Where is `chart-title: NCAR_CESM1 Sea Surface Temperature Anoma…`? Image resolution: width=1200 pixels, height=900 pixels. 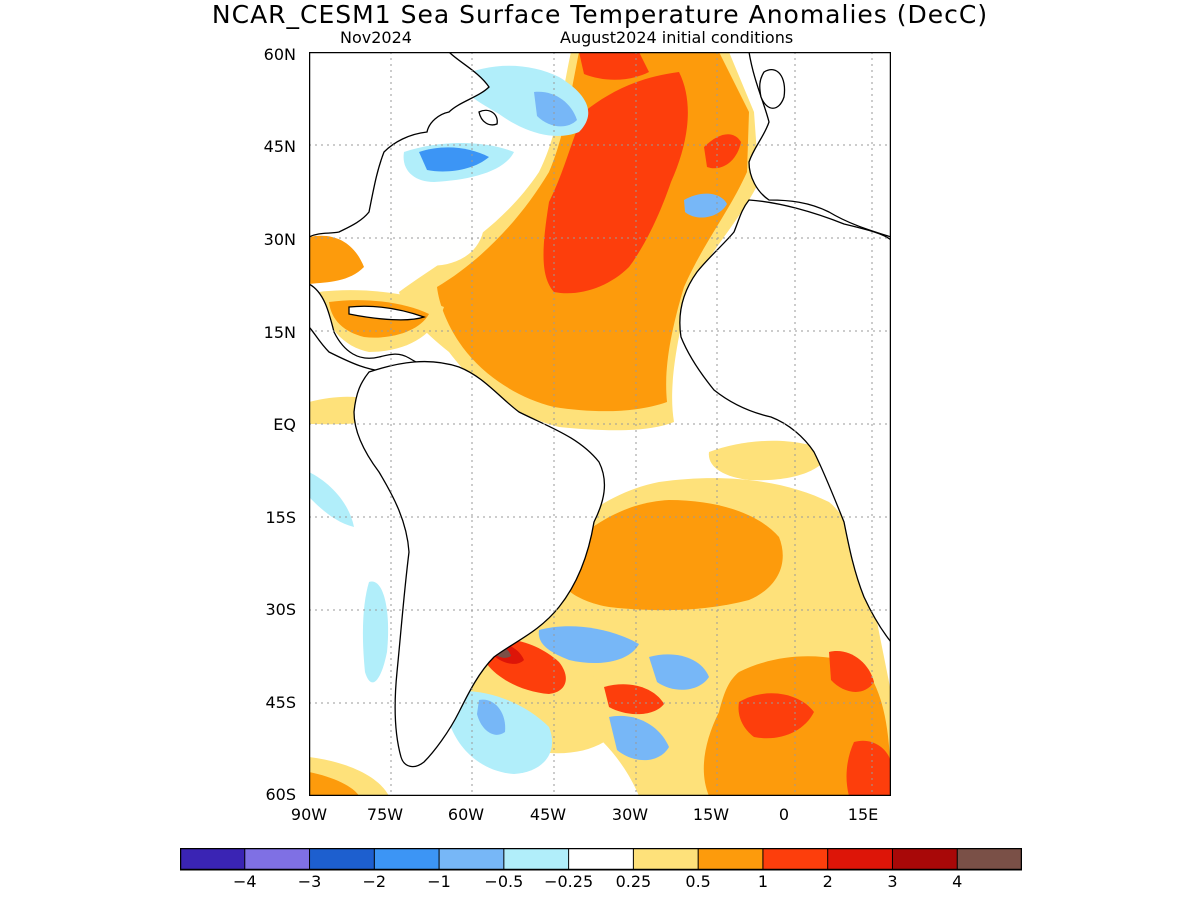 chart-title: NCAR_CESM1 Sea Surface Temperature Anoma… is located at coordinates (600, 14).